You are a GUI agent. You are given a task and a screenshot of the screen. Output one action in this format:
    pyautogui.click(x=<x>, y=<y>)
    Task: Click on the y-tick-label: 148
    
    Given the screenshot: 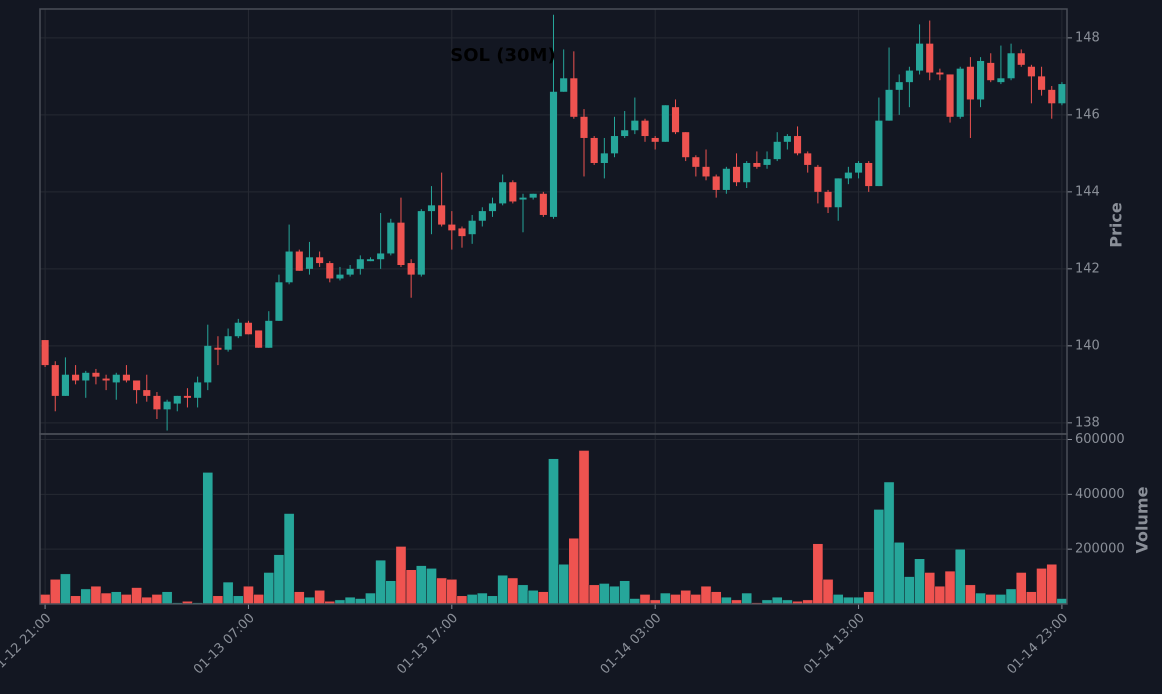 What is the action you would take?
    pyautogui.click(x=1087, y=37)
    